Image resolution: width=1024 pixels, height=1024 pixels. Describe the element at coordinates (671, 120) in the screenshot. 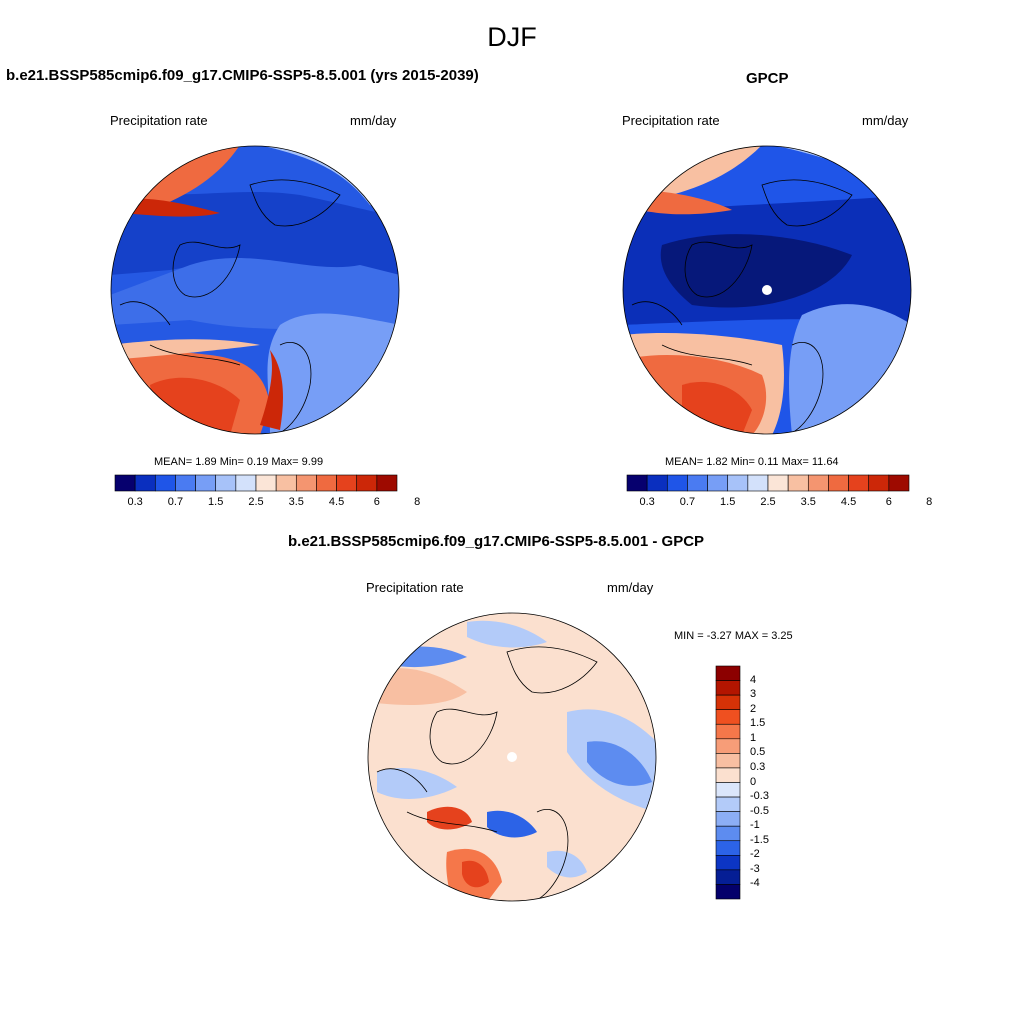

I see `panel-2-variable-label: Precipitation rate` at that location.